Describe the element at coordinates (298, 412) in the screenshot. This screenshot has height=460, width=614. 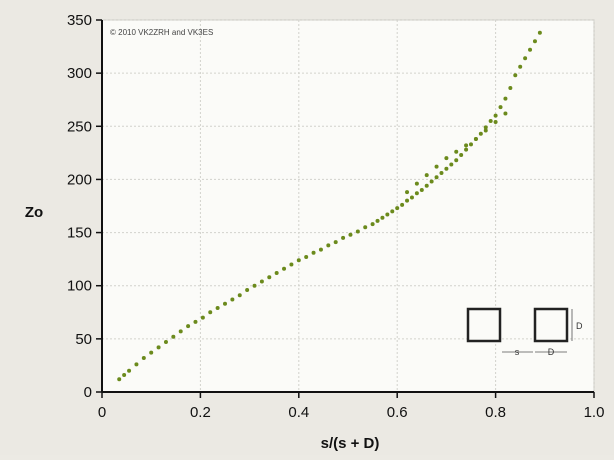
I see `x-tick-label: 0.4` at that location.